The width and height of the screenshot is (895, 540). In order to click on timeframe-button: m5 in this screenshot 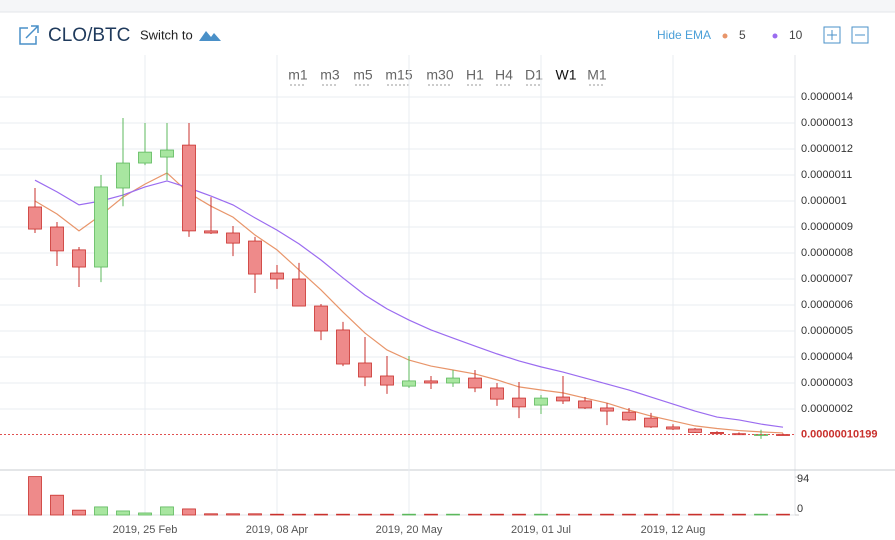, I will do `click(363, 75)`.